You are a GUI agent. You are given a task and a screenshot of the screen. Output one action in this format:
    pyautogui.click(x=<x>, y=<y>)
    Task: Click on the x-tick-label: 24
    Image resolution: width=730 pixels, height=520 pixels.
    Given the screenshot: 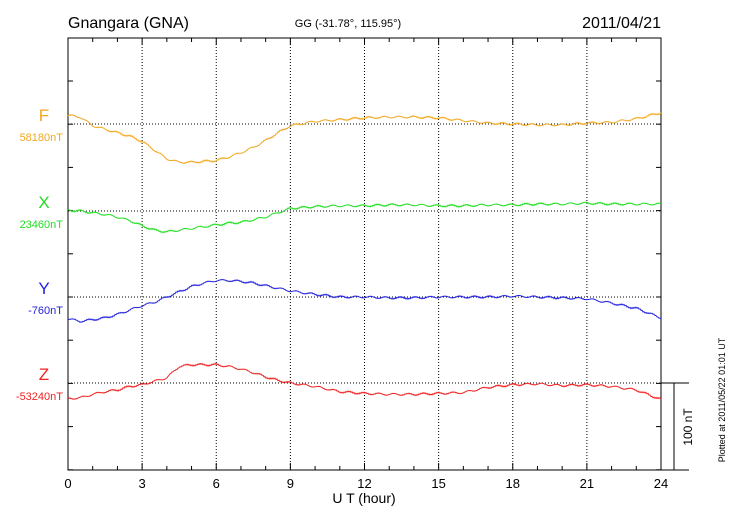 What is the action you would take?
    pyautogui.click(x=661, y=483)
    